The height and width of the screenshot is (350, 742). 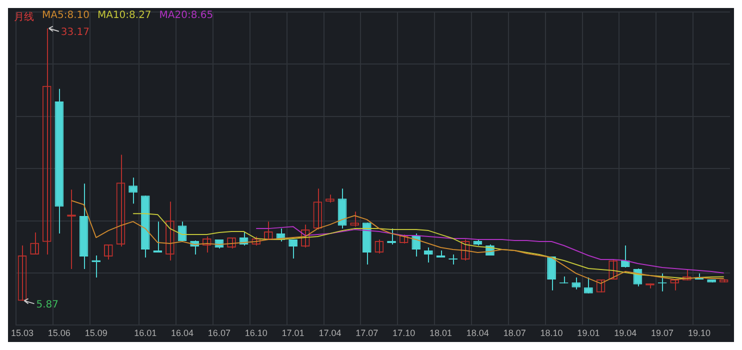 What do you see at coordinates (24, 17) in the screenshot?
I see `chart-title: 月线` at bounding box center [24, 17].